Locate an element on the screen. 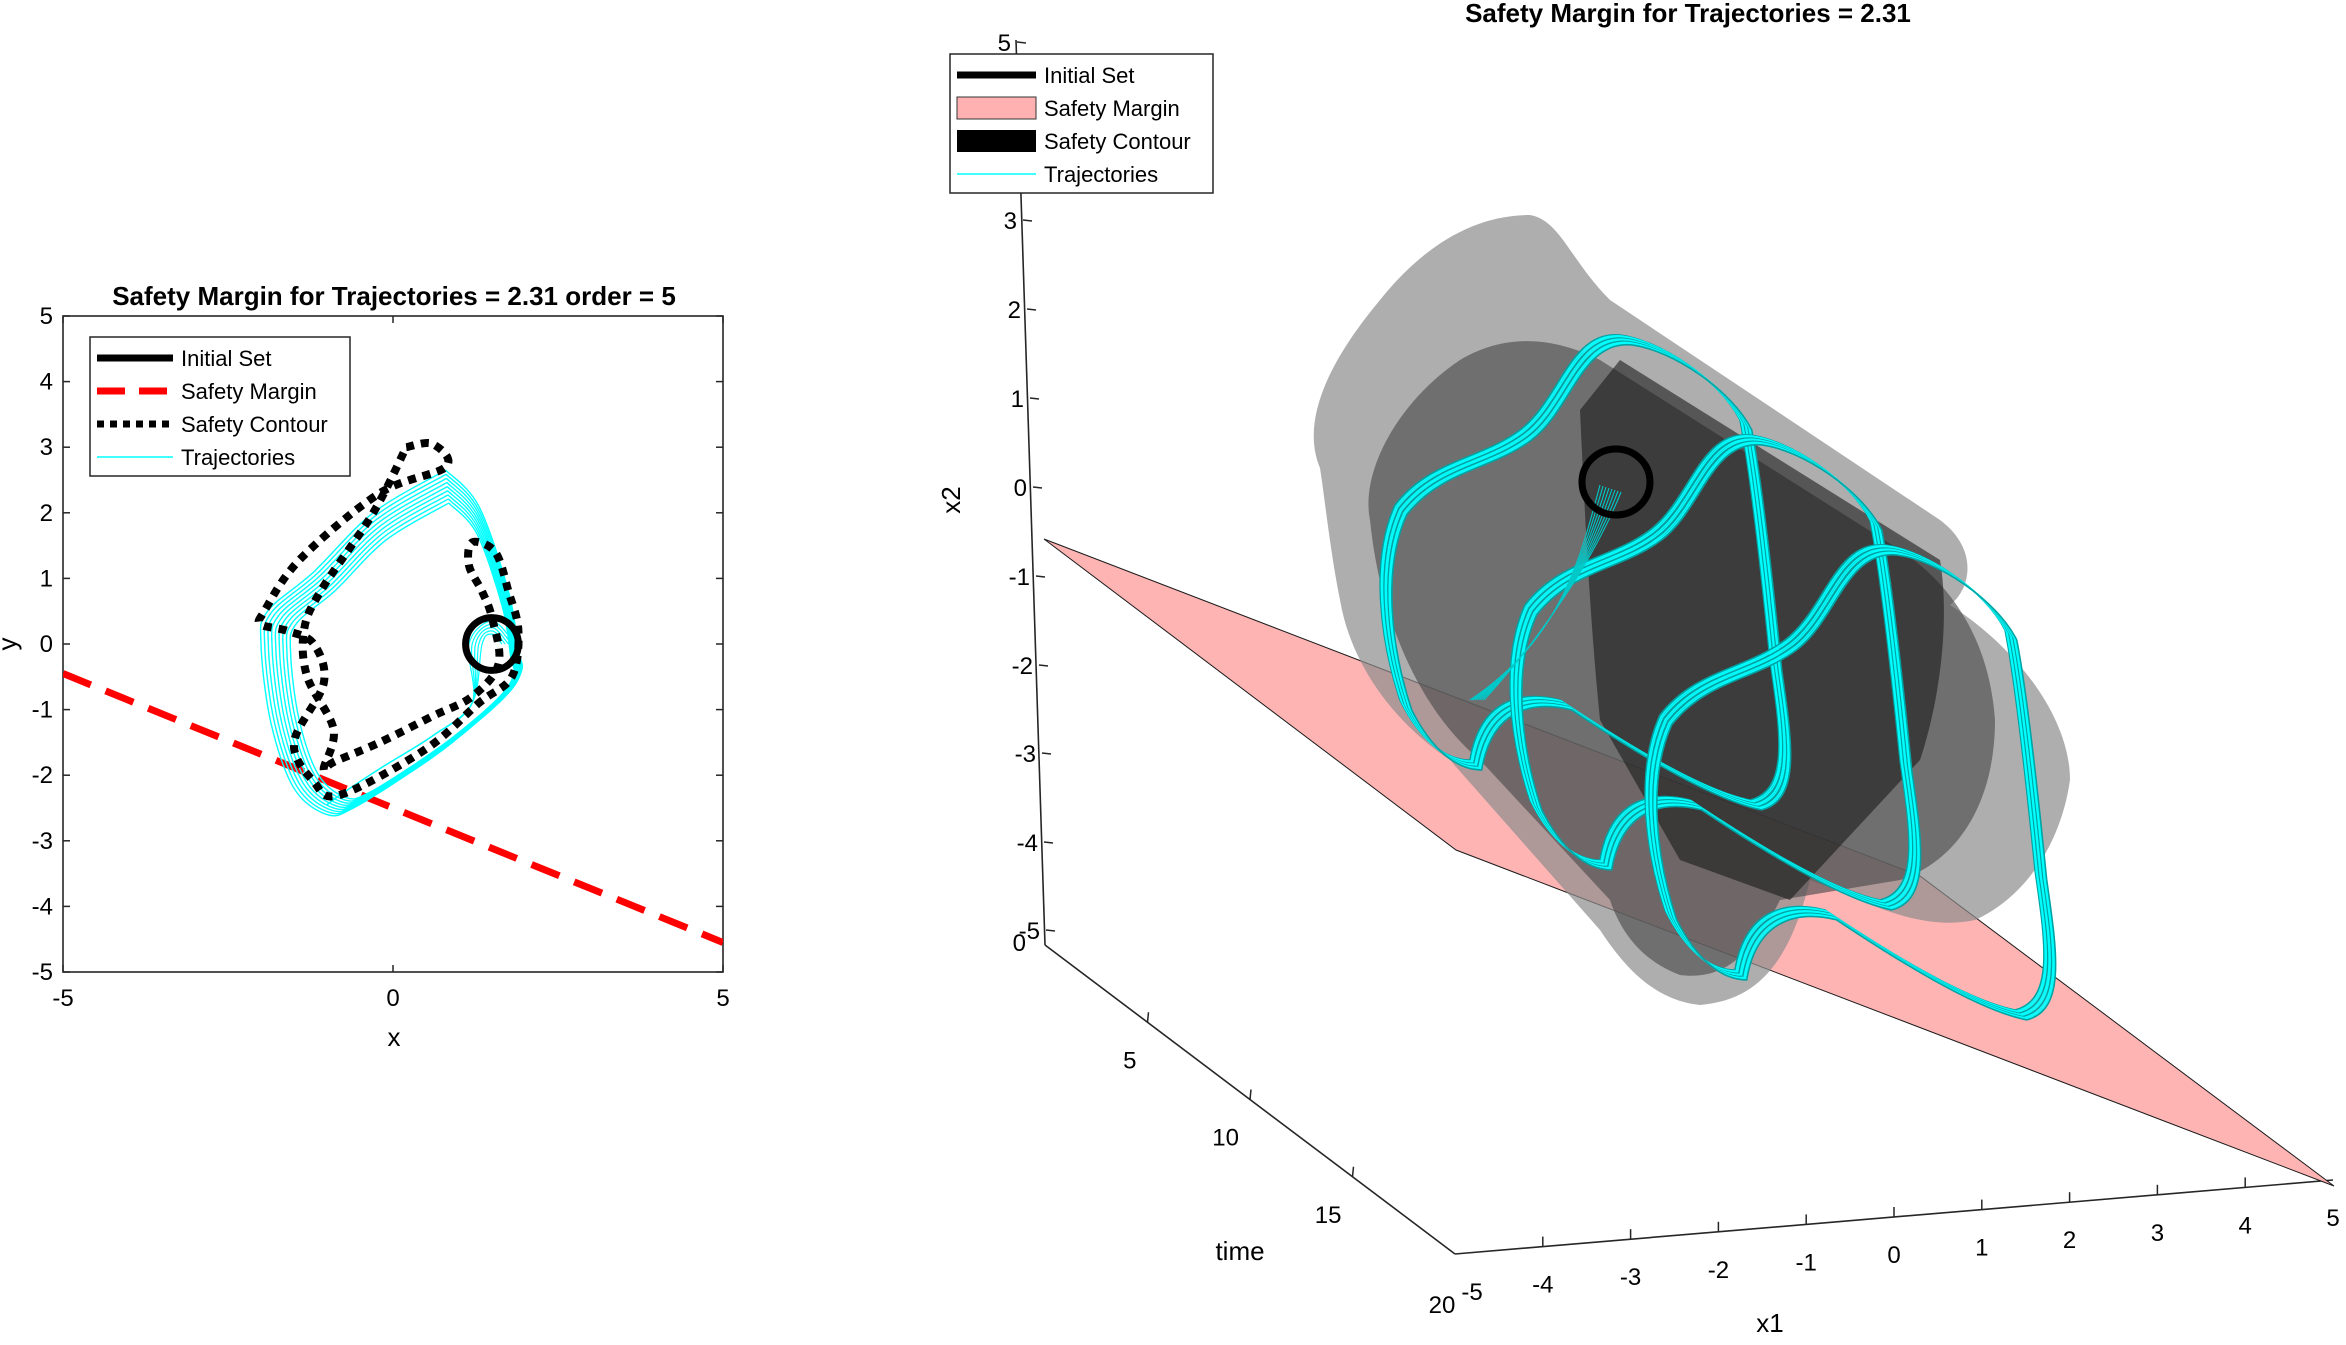 The height and width of the screenshot is (1345, 2346). legend-label-trajectories: Trajectories is located at coordinates (238, 457).